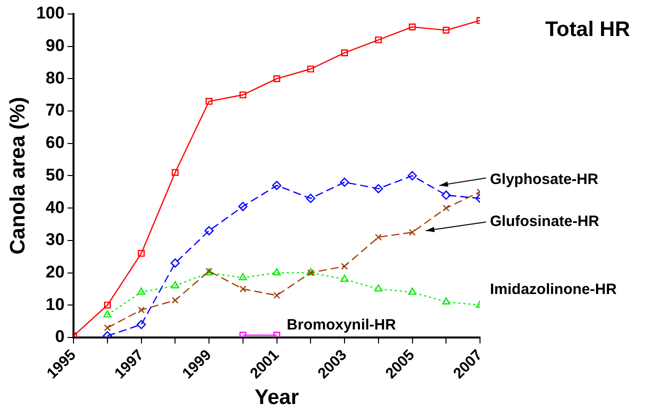 This screenshot has width=666, height=411. I want to click on y-axis-title: Canola area (%), so click(18, 175).